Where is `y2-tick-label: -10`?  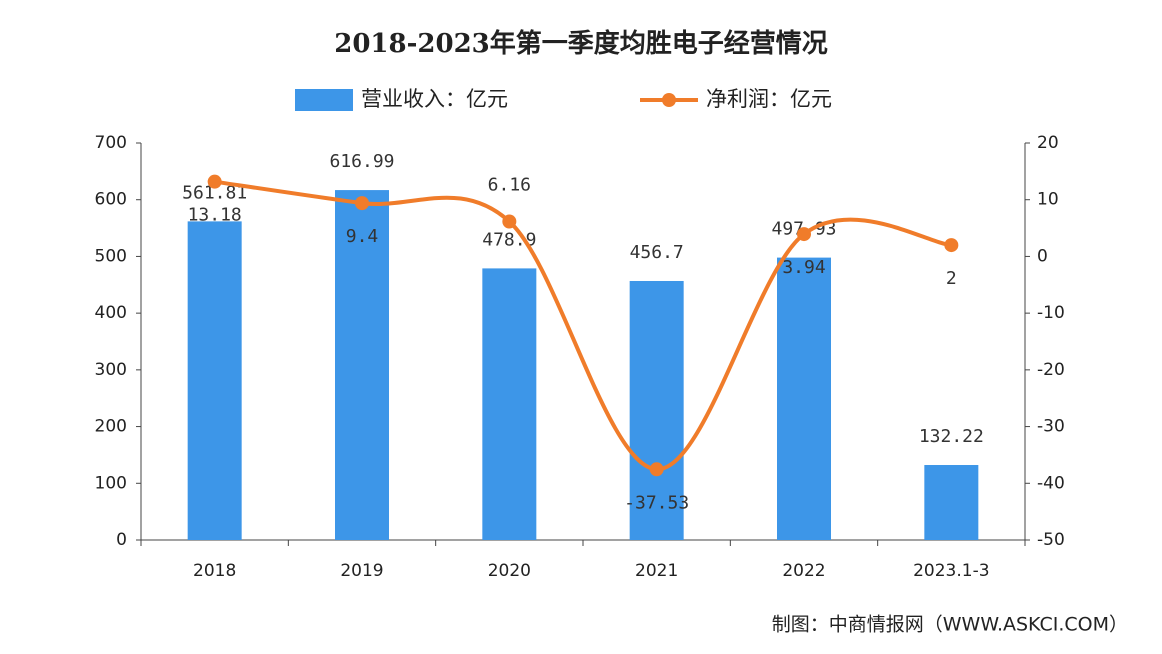 y2-tick-label: -10 is located at coordinates (1051, 313).